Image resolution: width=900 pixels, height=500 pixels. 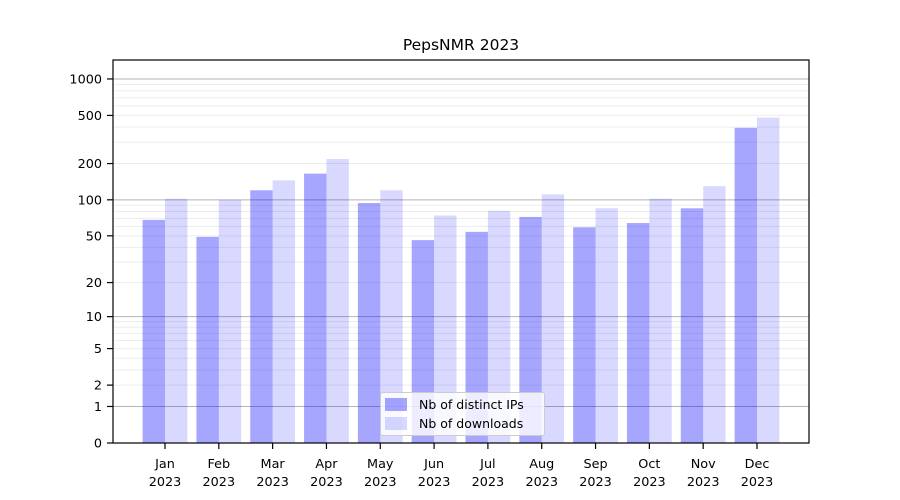 I want to click on bar-downloads-mar, so click(x=284, y=312).